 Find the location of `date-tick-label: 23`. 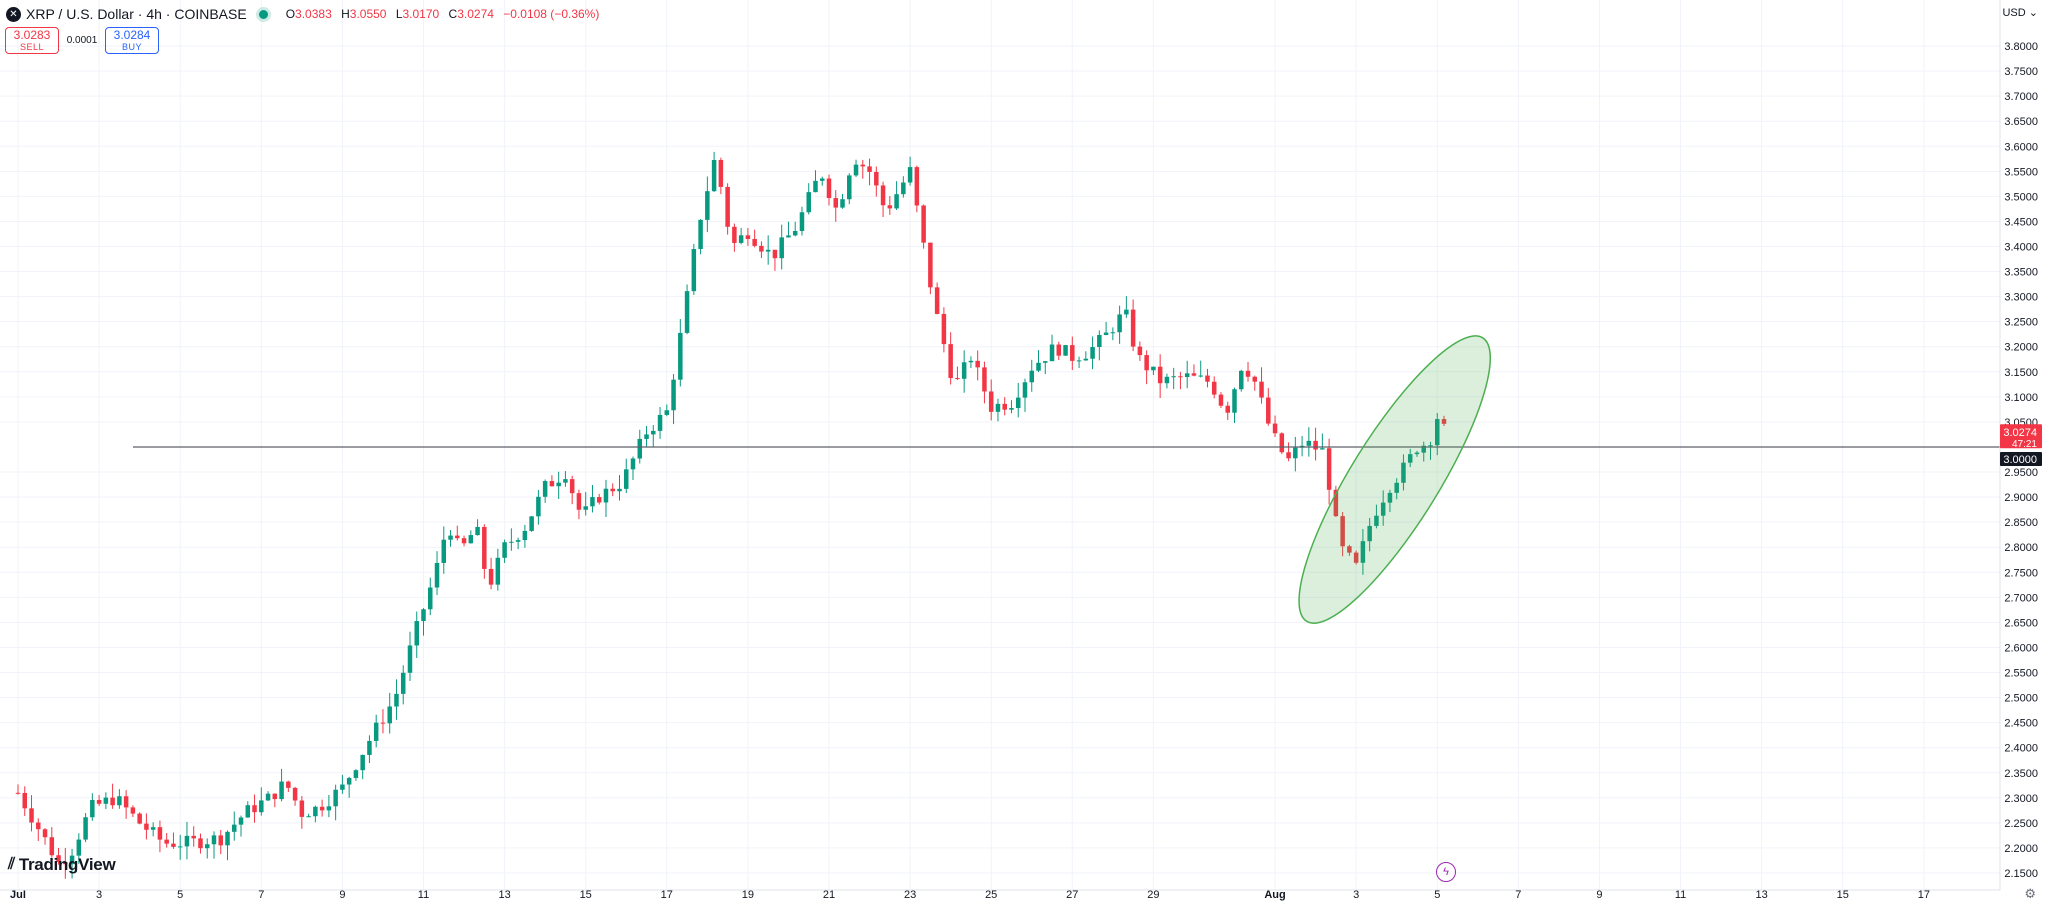

date-tick-label: 23 is located at coordinates (910, 895).